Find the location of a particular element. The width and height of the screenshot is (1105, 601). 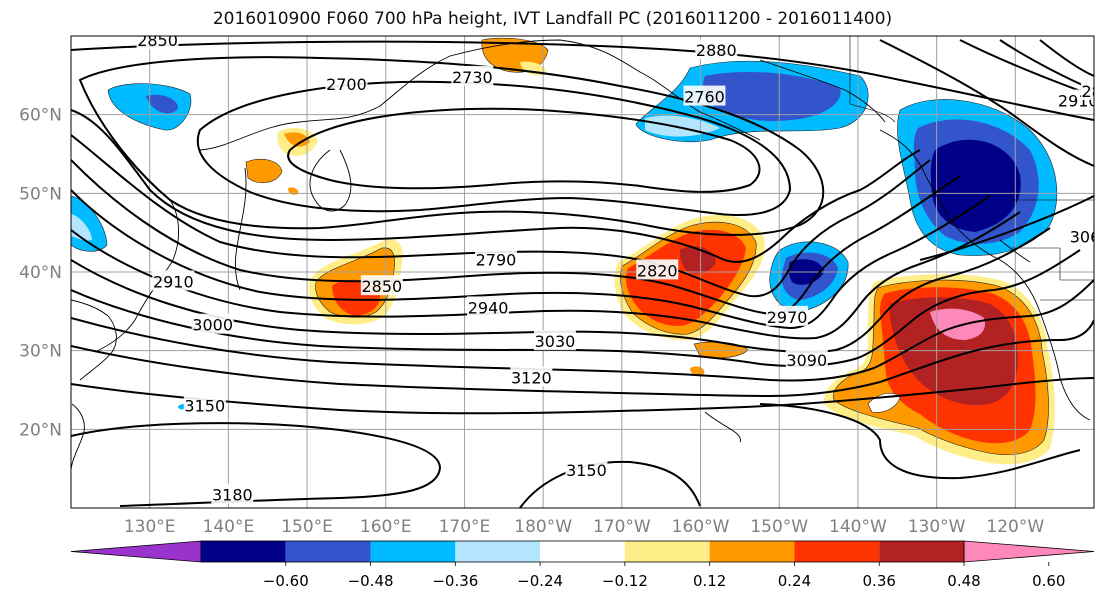

lon-tick-label: 160°W is located at coordinates (701, 527).